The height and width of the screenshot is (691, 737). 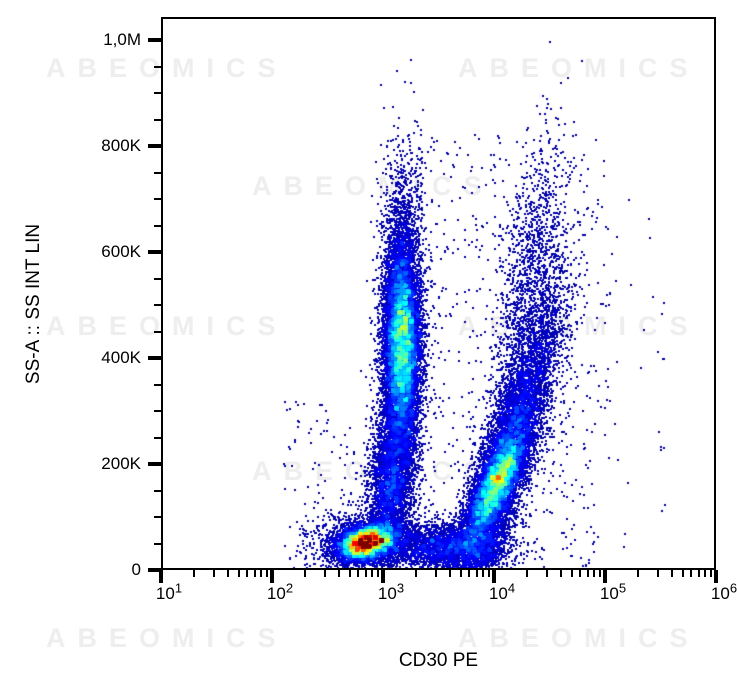 What do you see at coordinates (122, 39) in the screenshot?
I see `y-tick-label: 1,0M` at bounding box center [122, 39].